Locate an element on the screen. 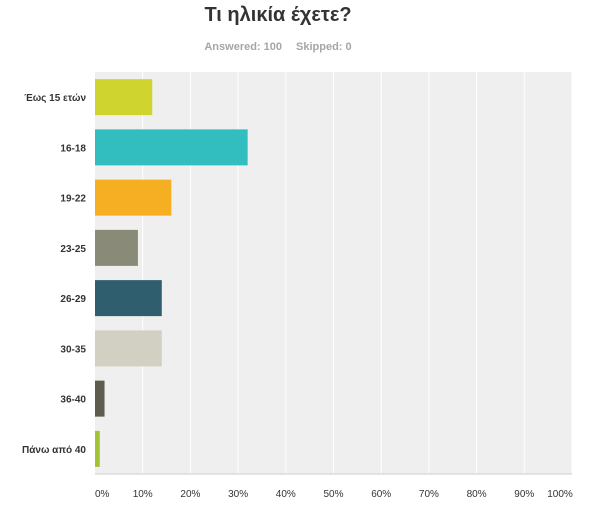 The image size is (600, 525). category-label: 36-40 is located at coordinates (73, 400).